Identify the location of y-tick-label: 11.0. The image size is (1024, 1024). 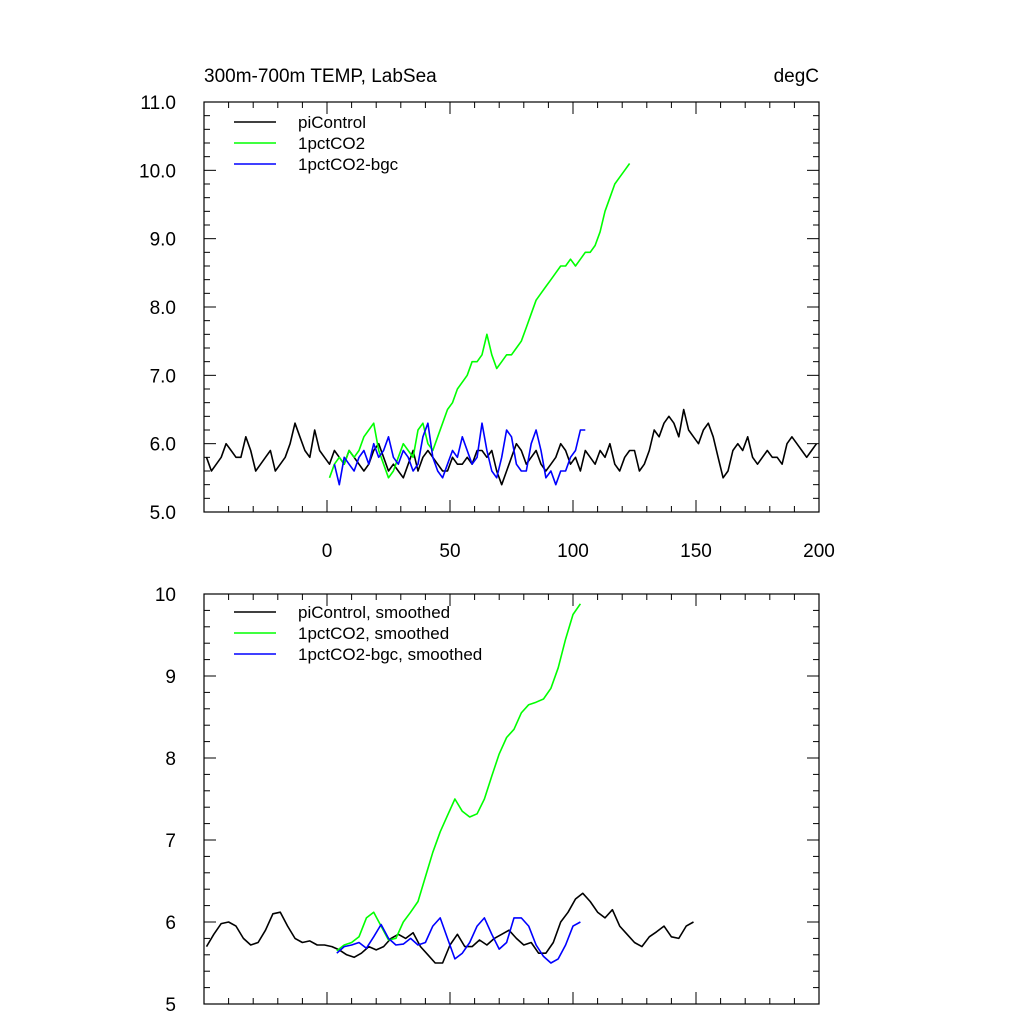
(158, 103).